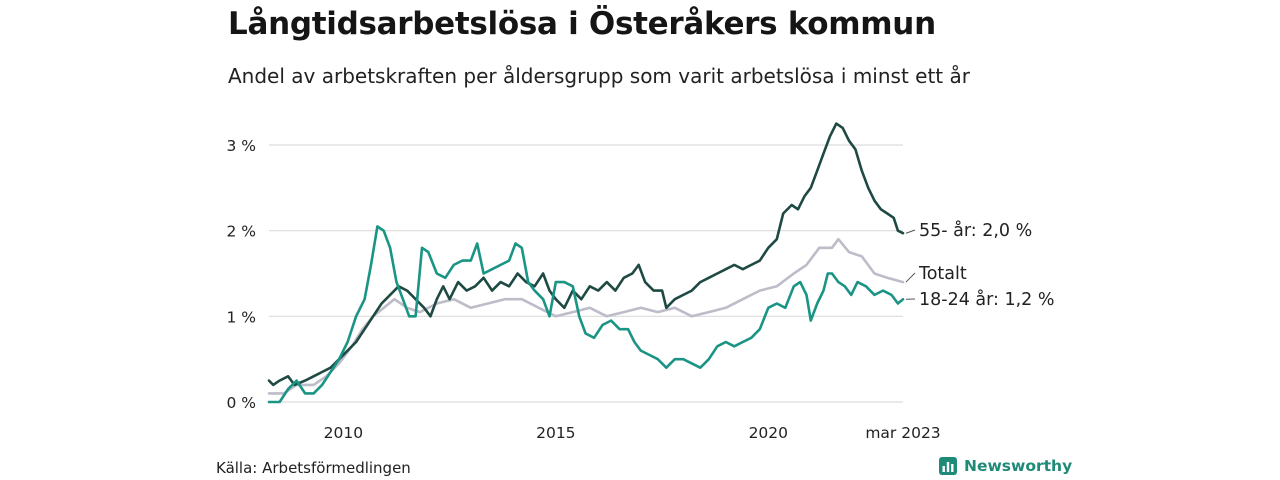  Describe the element at coordinates (942, 274) in the screenshot. I see `end-label-totalt: Totalt` at that location.